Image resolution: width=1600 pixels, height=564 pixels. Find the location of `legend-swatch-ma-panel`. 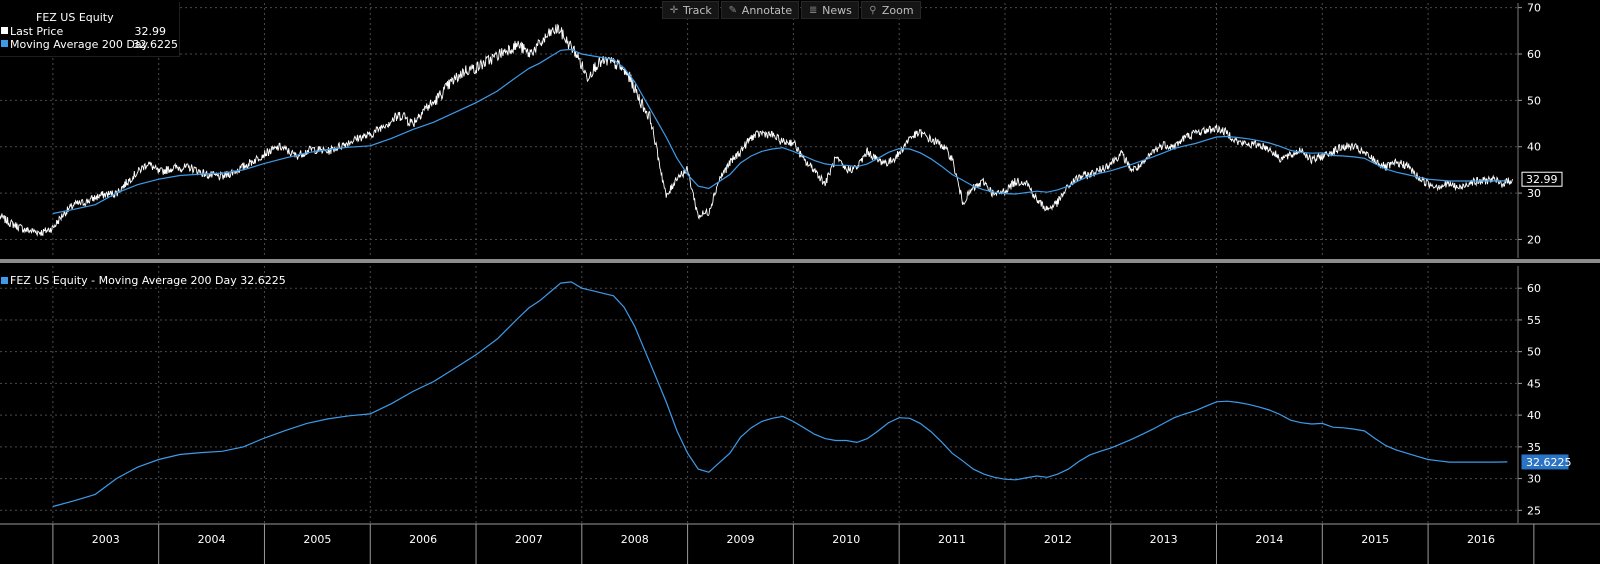

legend-swatch-ma-panel is located at coordinates (4, 280).